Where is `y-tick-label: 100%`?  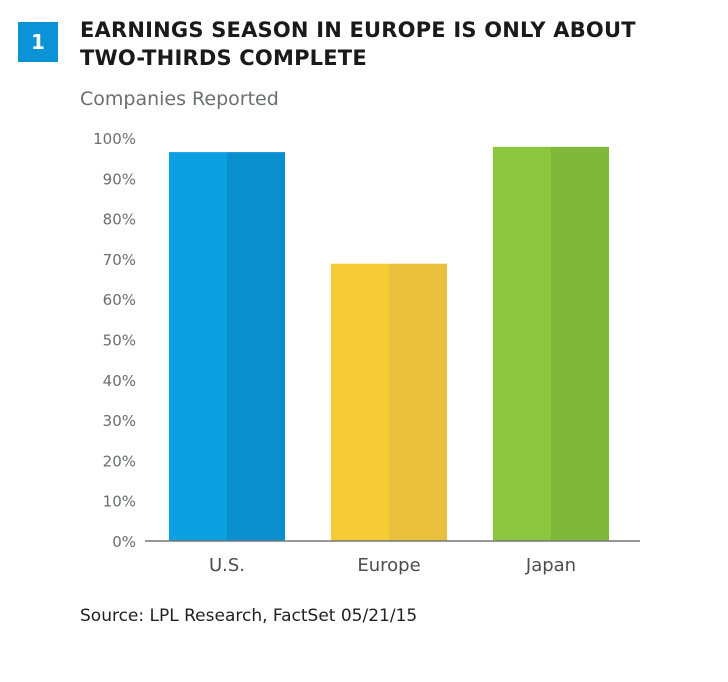
y-tick-label: 100% is located at coordinates (114, 139).